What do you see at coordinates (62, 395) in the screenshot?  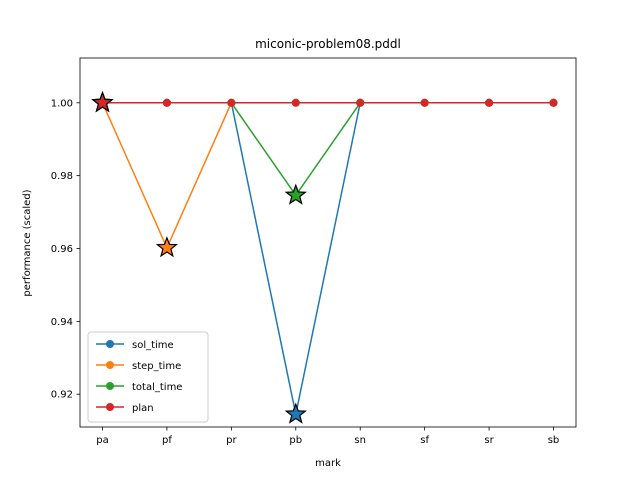 I see `y-tick-label-0.92: 0.92` at bounding box center [62, 395].